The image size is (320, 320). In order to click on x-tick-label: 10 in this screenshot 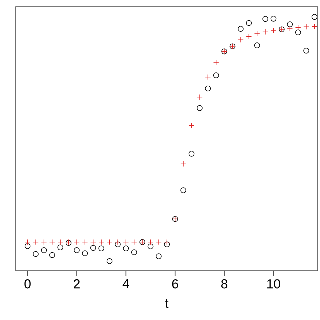, I will do `click(274, 284)`.